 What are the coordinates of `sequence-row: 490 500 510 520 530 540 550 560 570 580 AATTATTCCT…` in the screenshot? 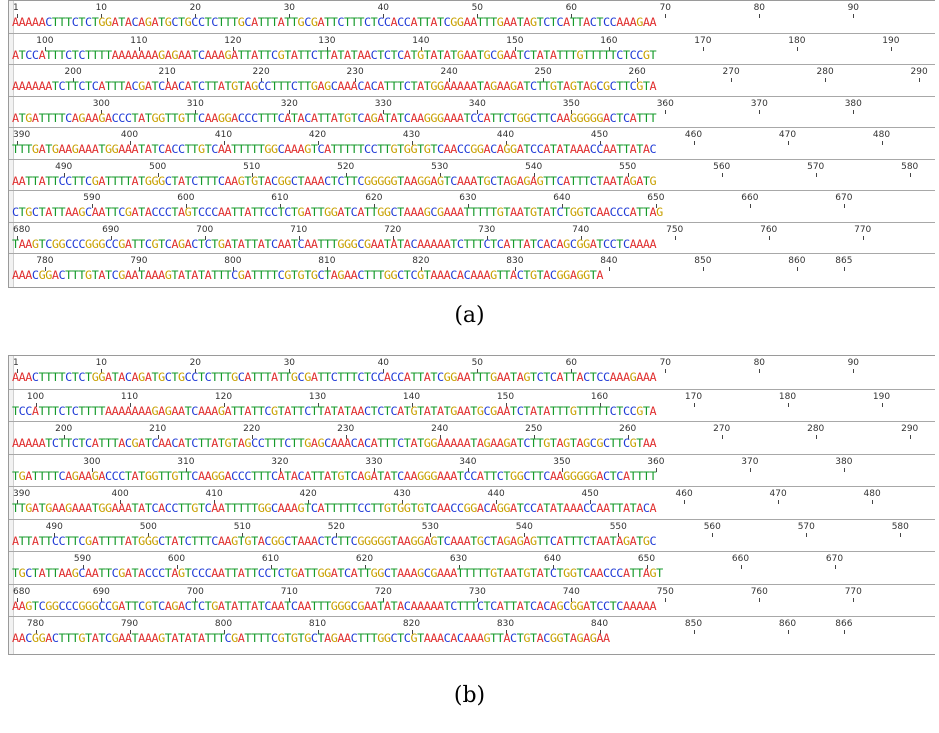 It's located at (472, 173).